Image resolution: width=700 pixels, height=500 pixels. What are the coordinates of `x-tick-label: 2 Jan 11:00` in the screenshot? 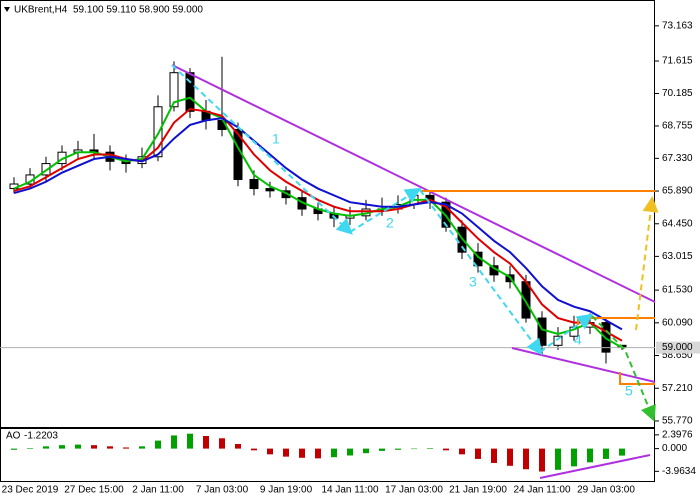 It's located at (158, 490).